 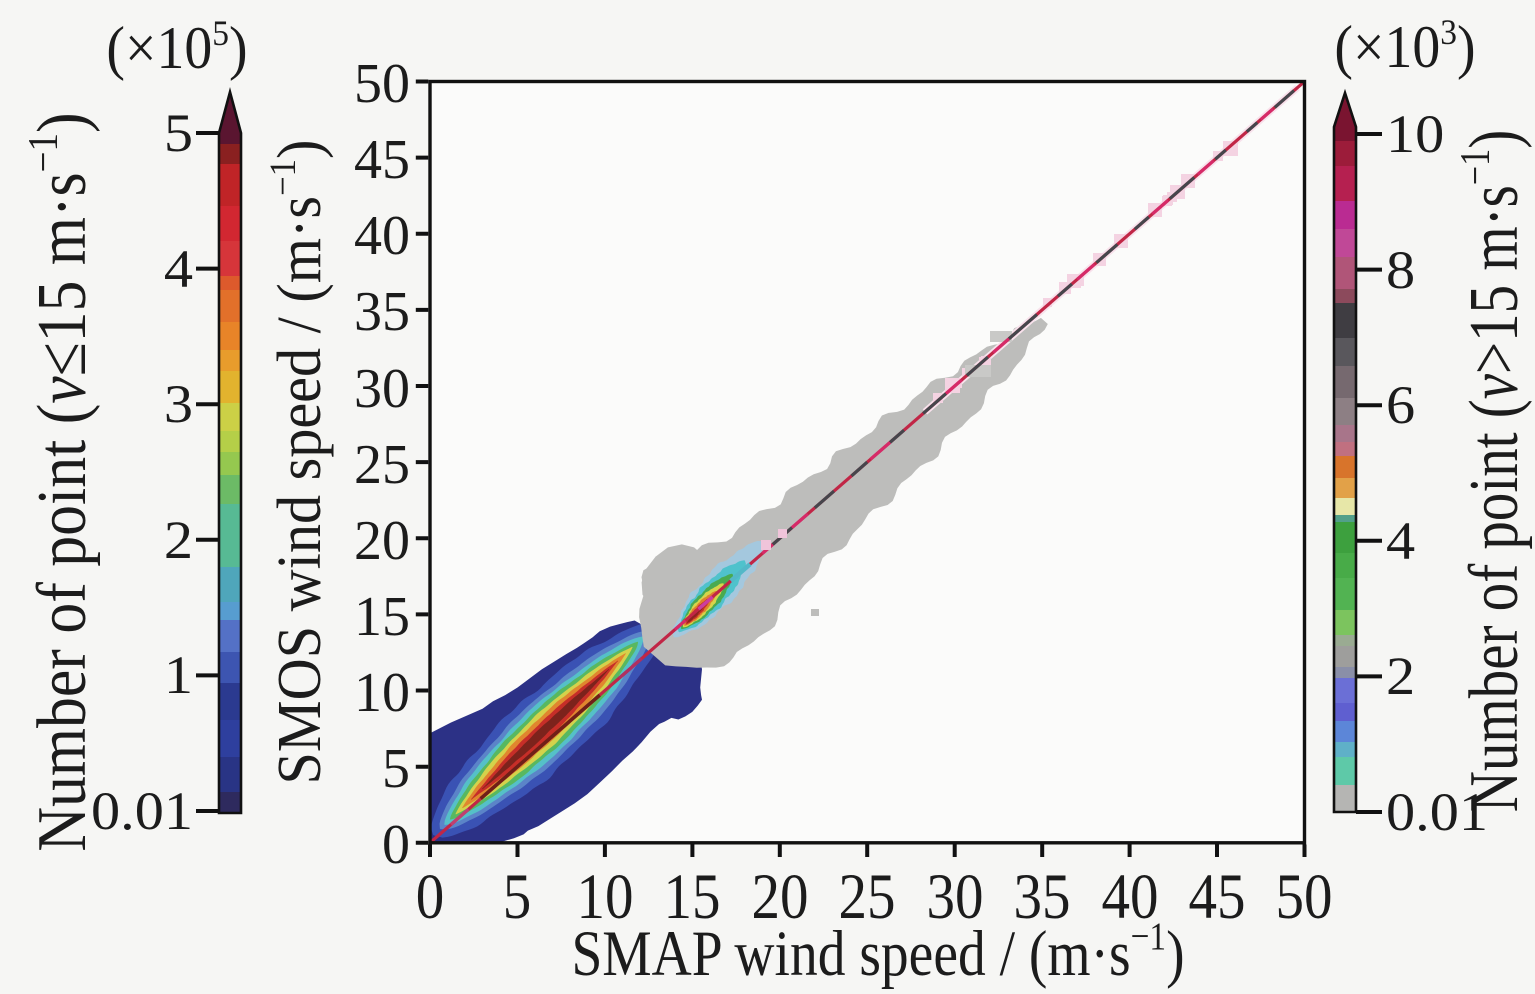 I want to click on svg-text: Number of point (v≤15 m·s−1), so click(x=60, y=481).